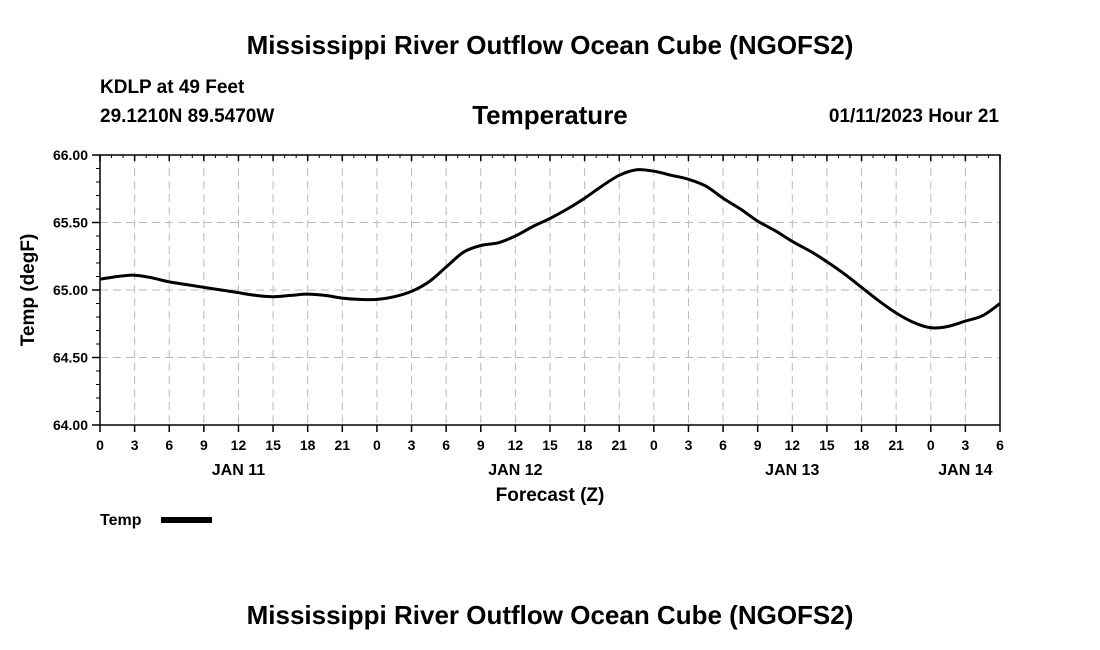 This screenshot has height=650, width=1100. I want to click on day-label: JAN 13, so click(792, 470).